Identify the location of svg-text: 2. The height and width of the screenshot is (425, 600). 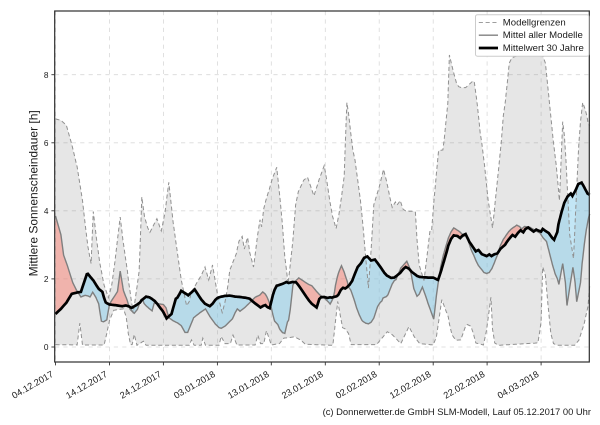
(46, 279).